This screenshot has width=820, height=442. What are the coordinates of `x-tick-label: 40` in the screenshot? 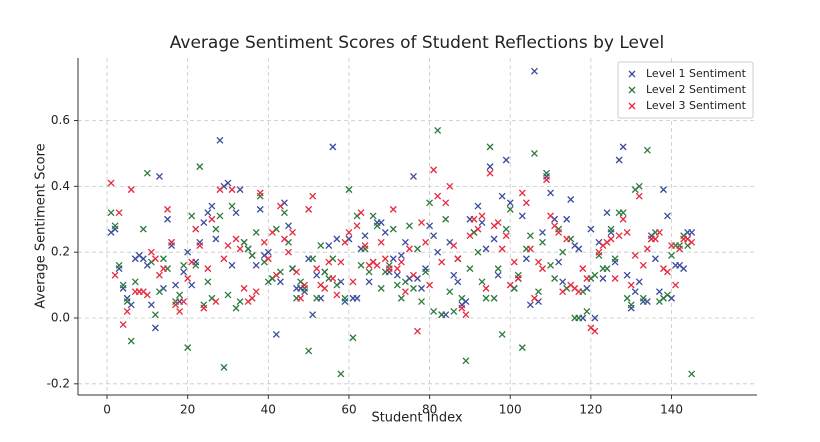 It's located at (268, 410).